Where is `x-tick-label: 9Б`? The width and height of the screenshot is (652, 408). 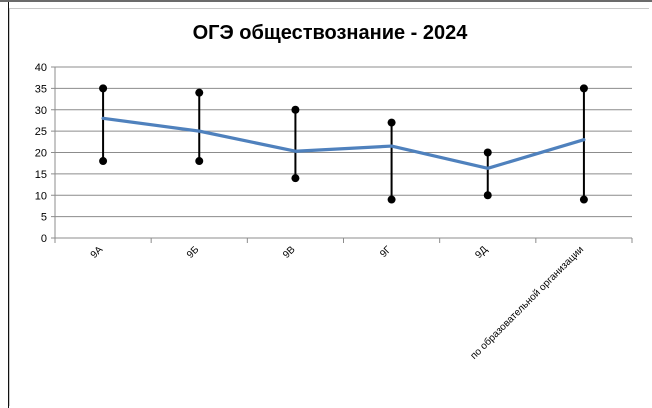 x-tick-label: 9Б is located at coordinates (193, 252).